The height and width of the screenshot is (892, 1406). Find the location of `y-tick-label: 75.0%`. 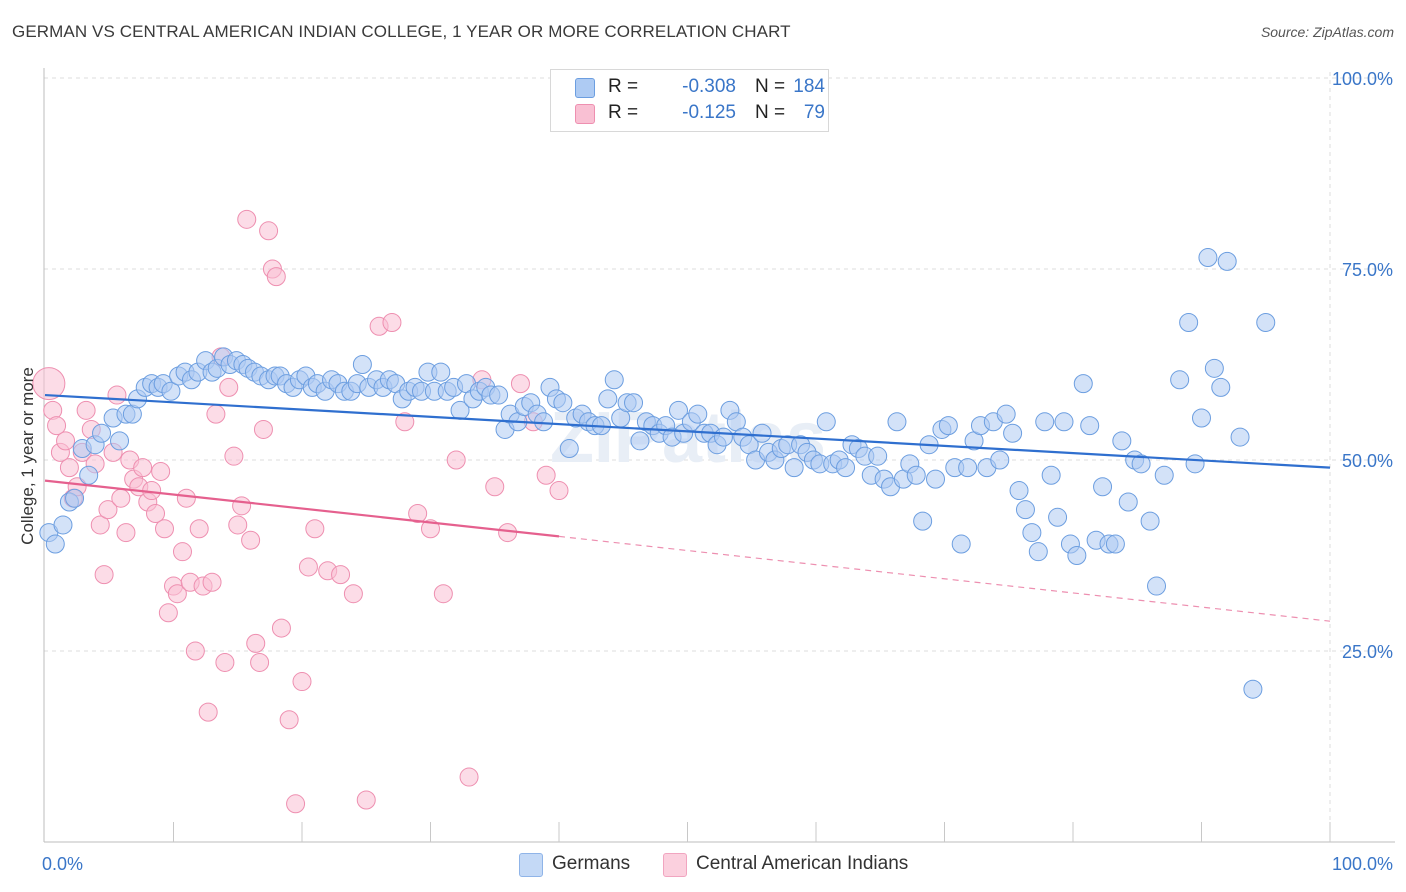

y-tick-label: 75.0% is located at coordinates (1367, 270).